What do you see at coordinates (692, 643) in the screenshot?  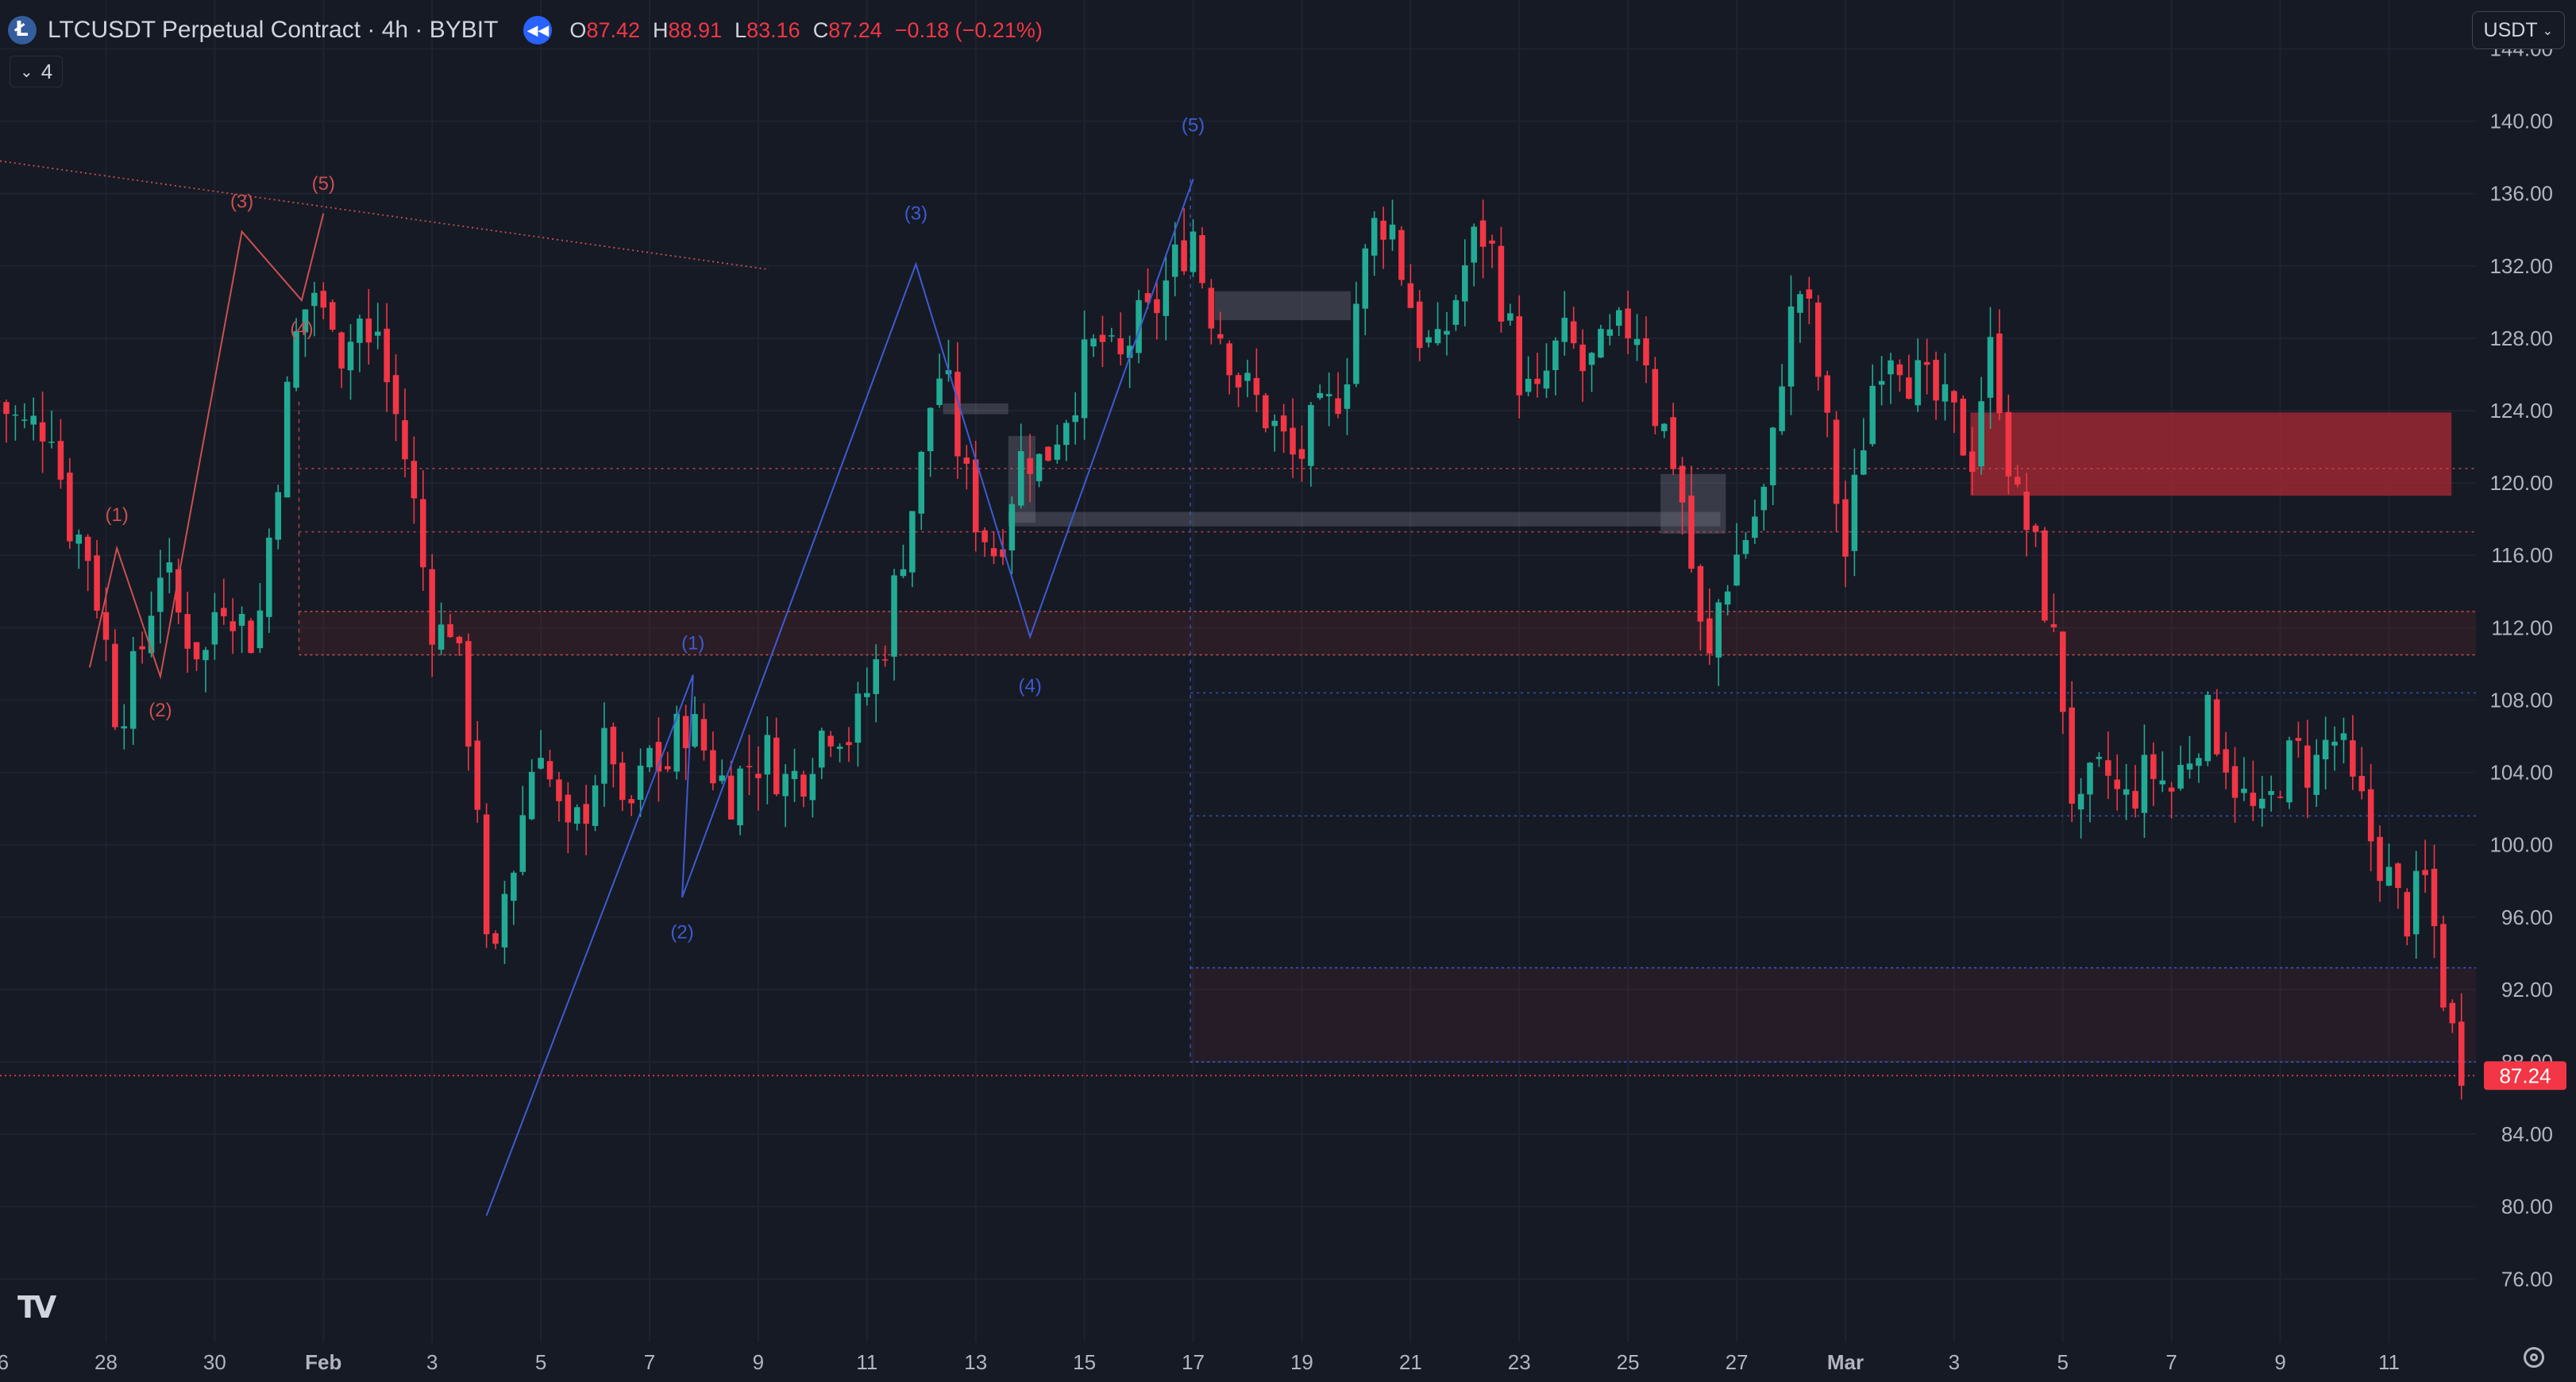 I see `elliott-blue-label: (1)` at bounding box center [692, 643].